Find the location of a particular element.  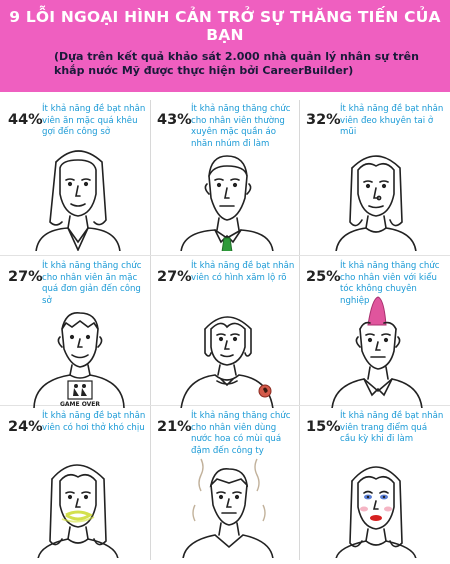

item-percent: 25% is located at coordinates (323, 277).